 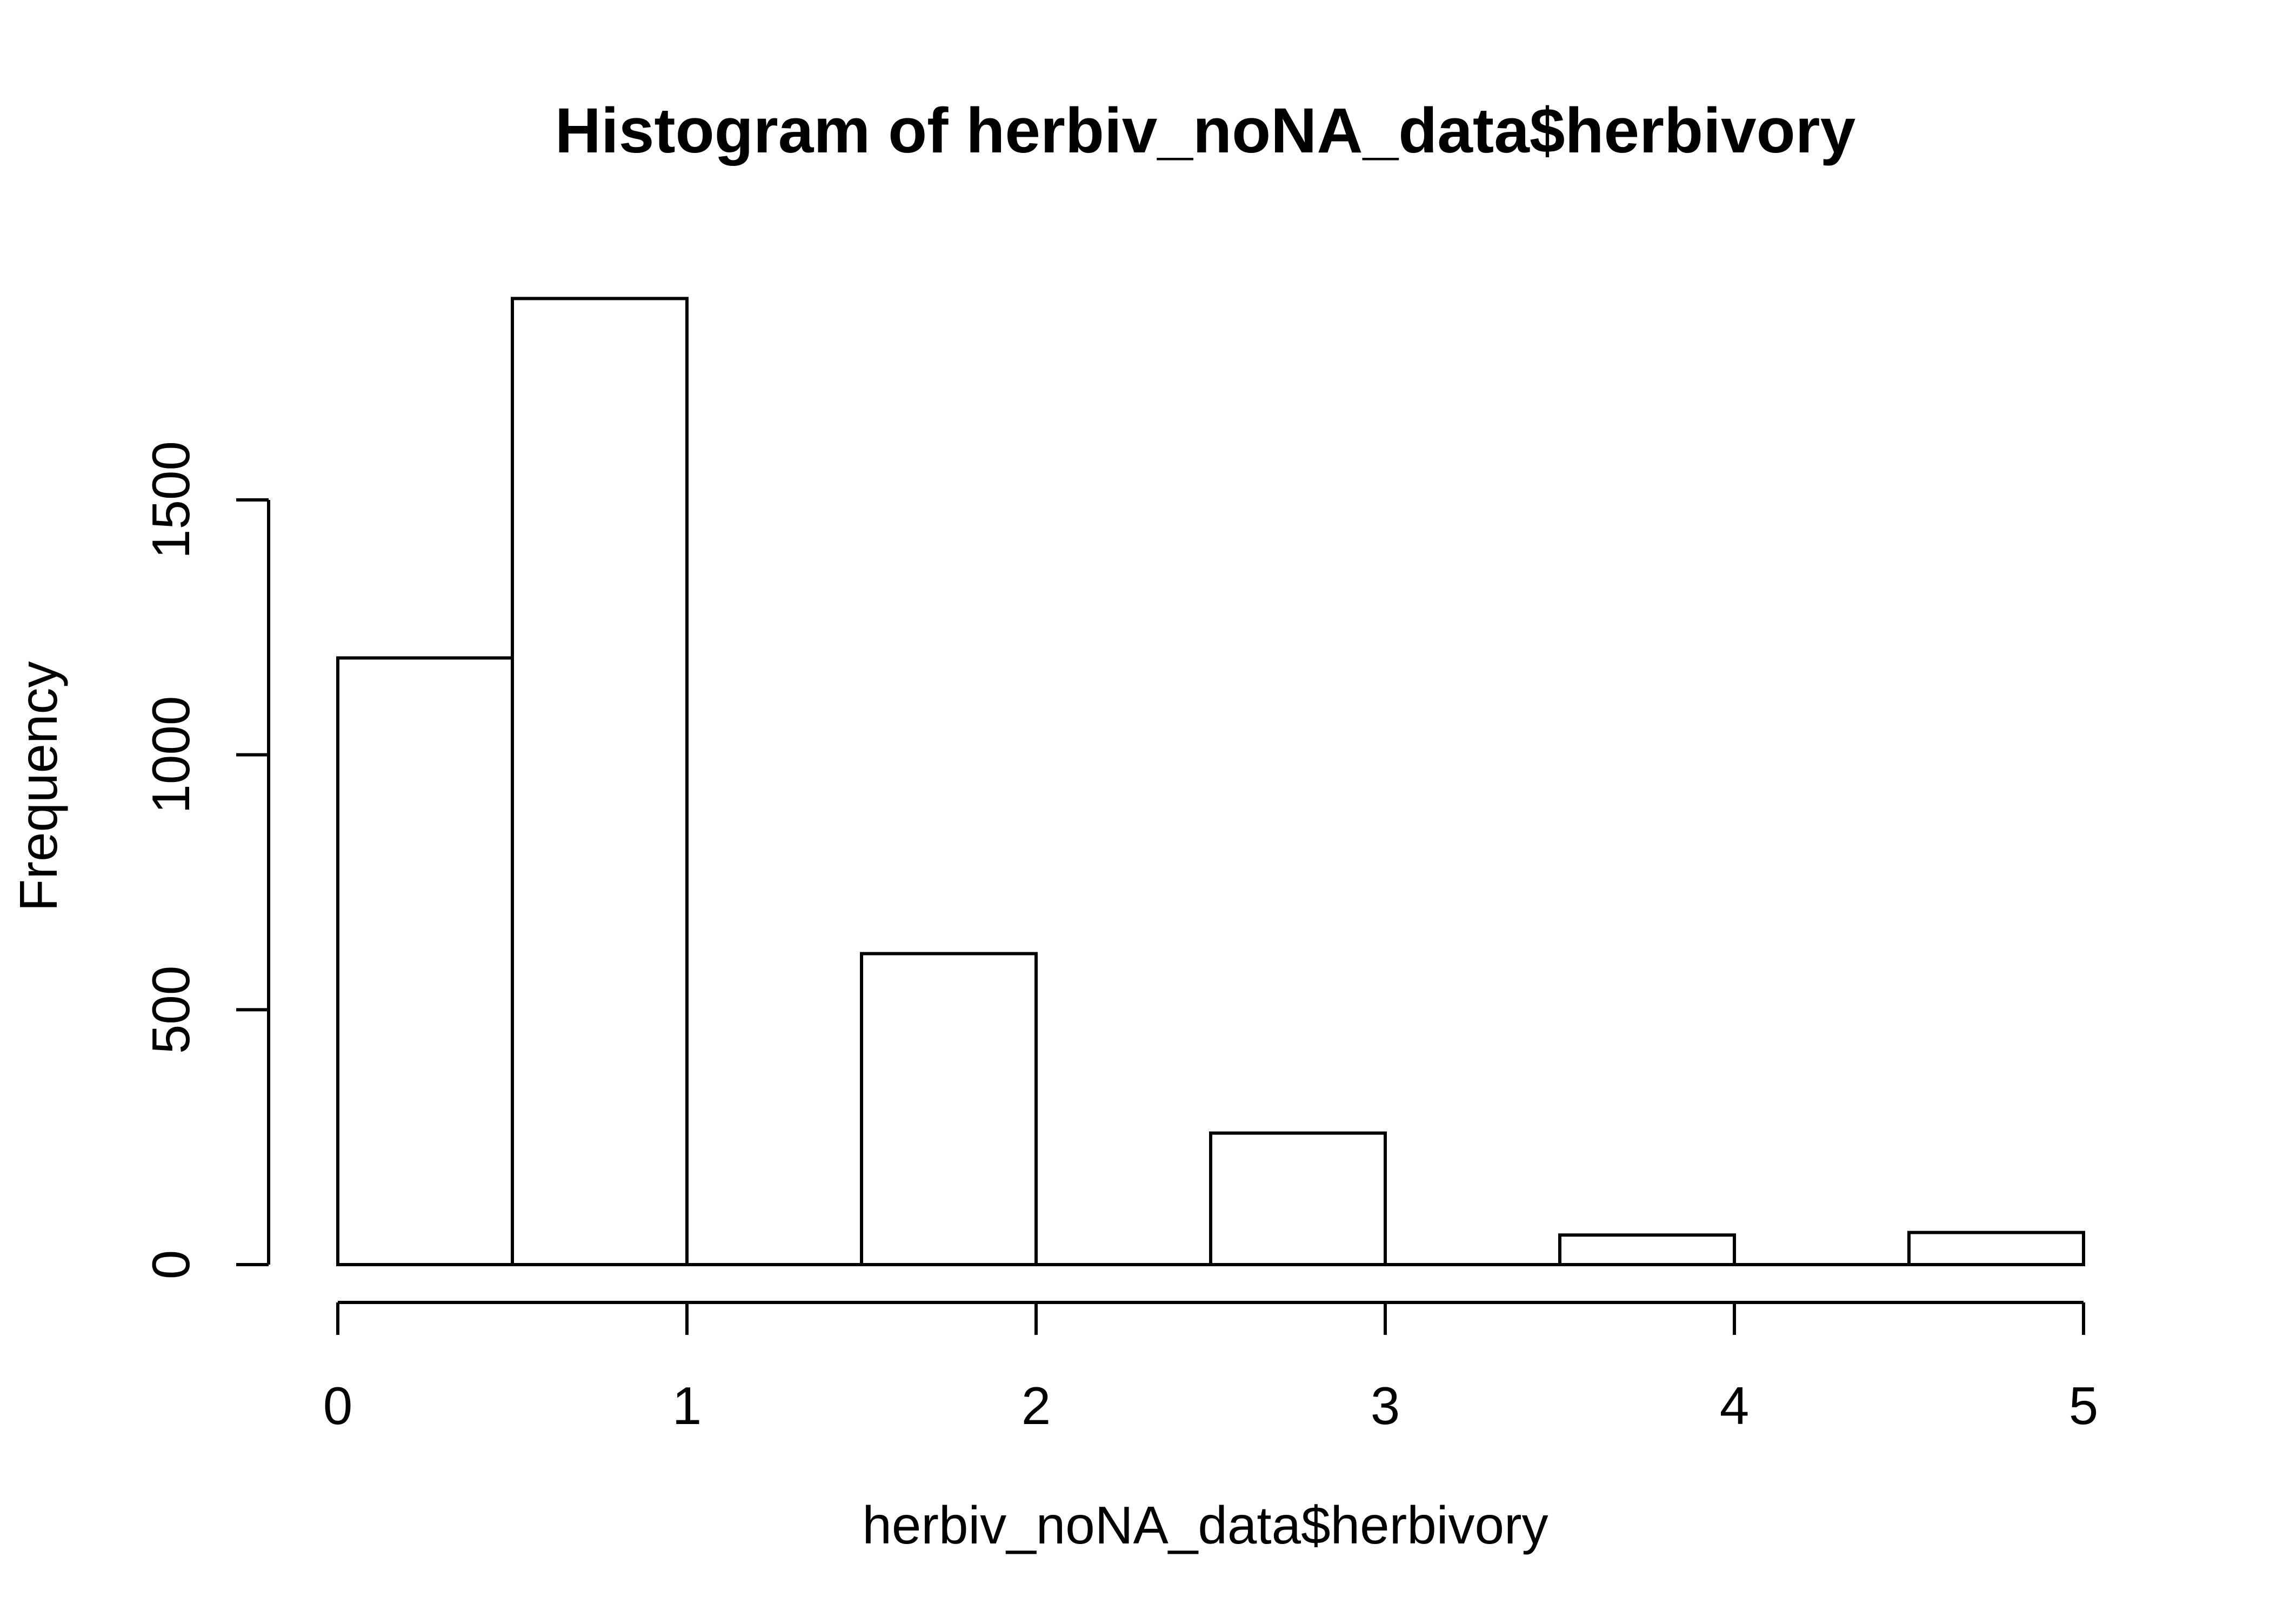 What do you see at coordinates (1036, 1405) in the screenshot?
I see `x-tick-label-2: 2` at bounding box center [1036, 1405].